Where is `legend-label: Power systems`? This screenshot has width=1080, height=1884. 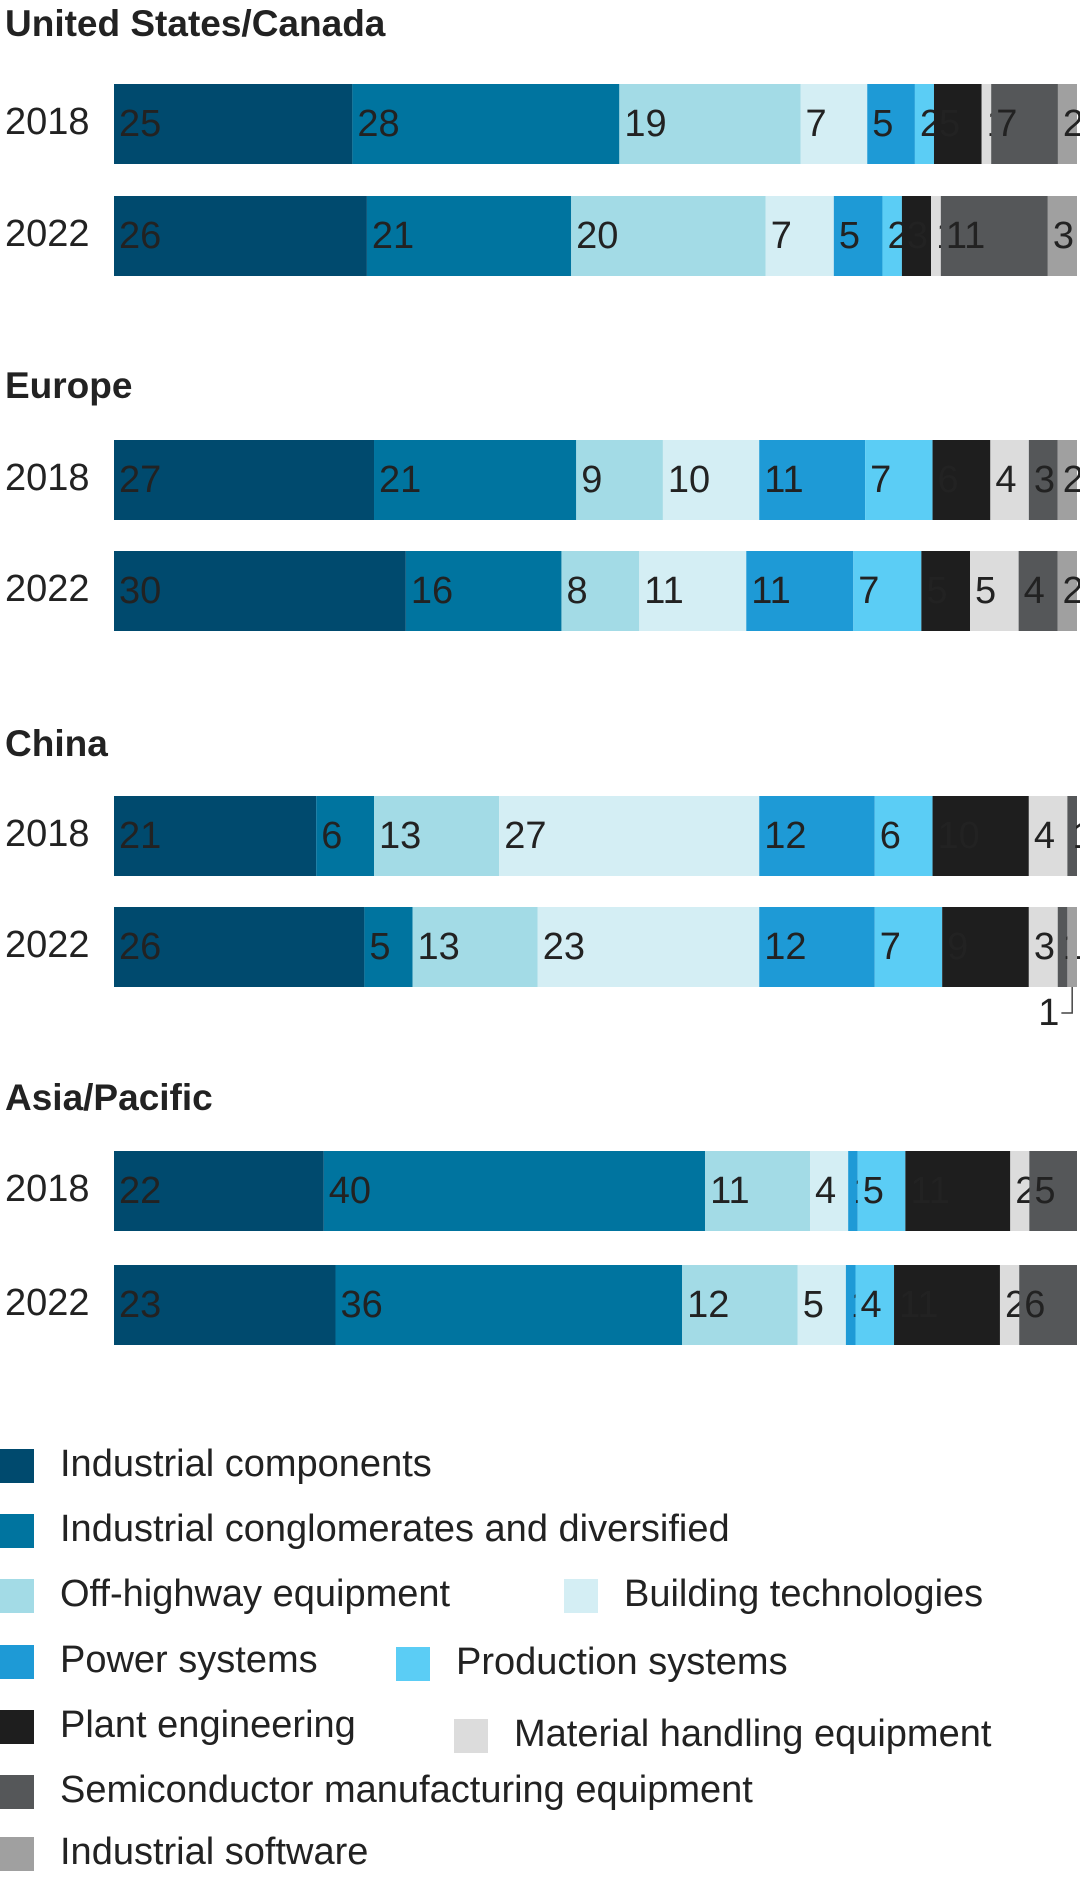
legend-label: Power systems is located at coordinates (189, 1660).